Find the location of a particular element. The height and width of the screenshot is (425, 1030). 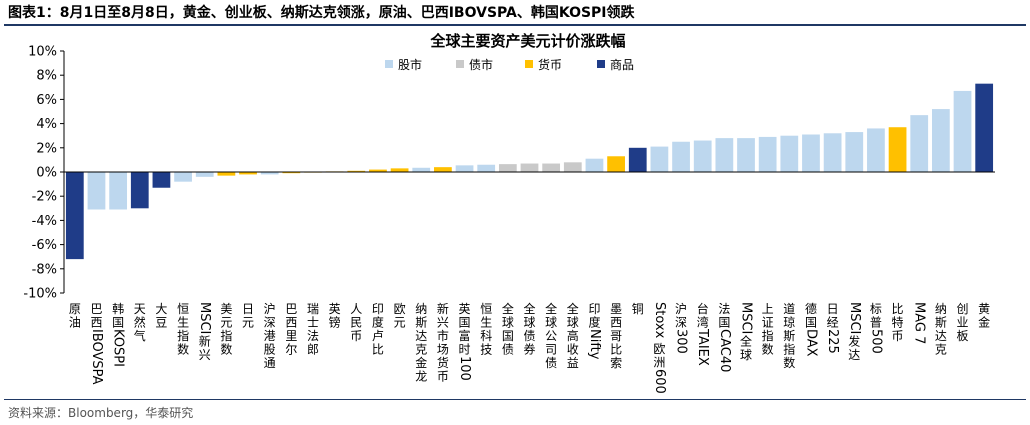

svg-text: 场 is located at coordinates (443, 350).